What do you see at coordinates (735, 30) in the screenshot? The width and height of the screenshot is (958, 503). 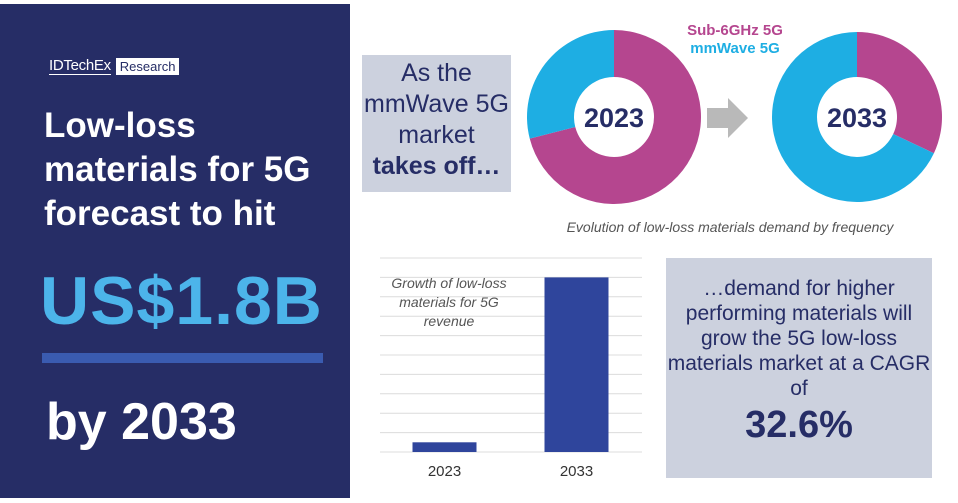 I see `legend-sub6: Sub-6GHz 5G` at bounding box center [735, 30].